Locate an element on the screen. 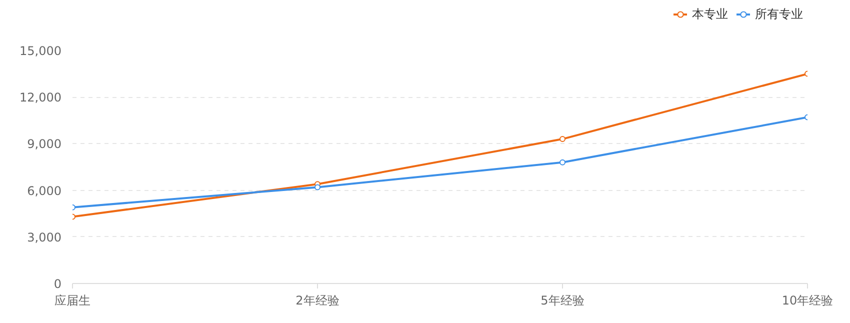  x-tick-label: 10年经验 is located at coordinates (808, 301).